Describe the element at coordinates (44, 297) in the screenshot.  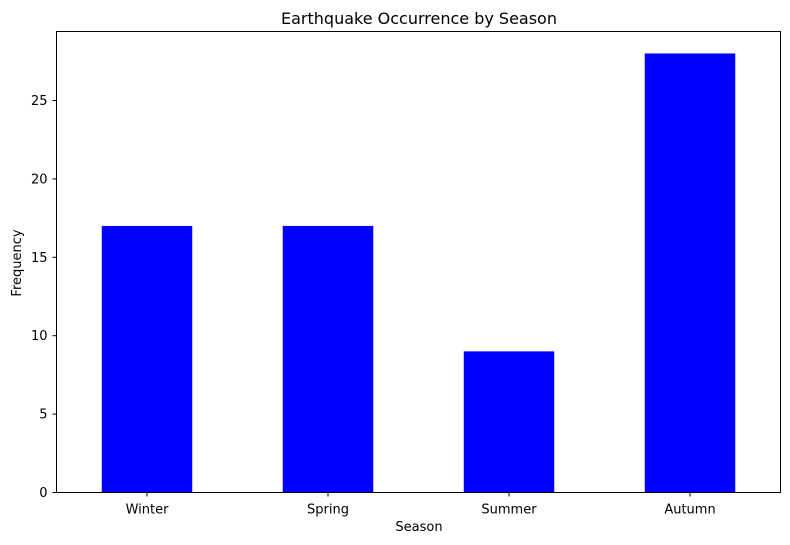
I see `y-axis-ticks: 0 5 10 15 20 25` at that location.